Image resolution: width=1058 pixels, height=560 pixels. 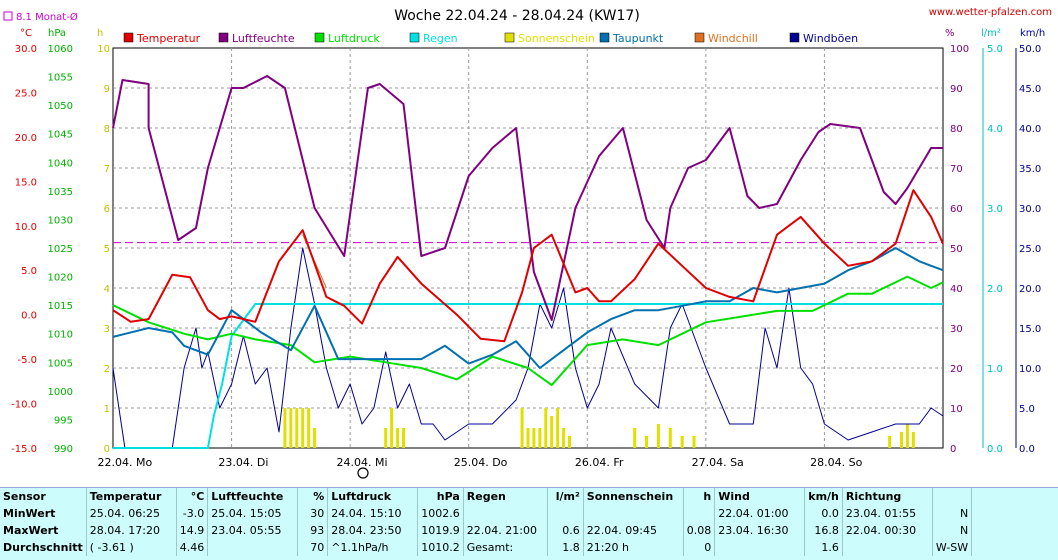 What do you see at coordinates (191, 530) in the screenshot?
I see `stats-cell-value: 14.9` at bounding box center [191, 530].